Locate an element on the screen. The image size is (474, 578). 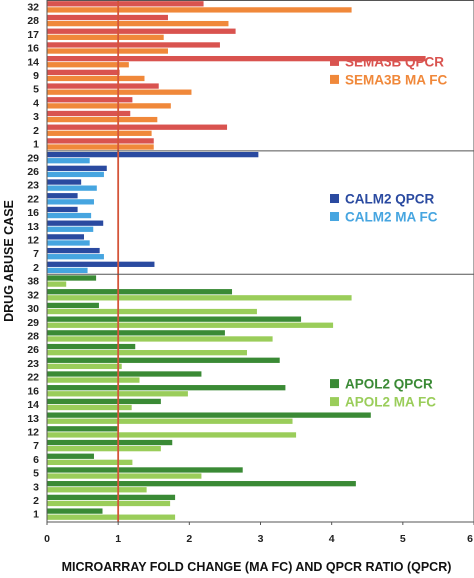
x-tick-label: 6 is located at coordinates (470, 539).